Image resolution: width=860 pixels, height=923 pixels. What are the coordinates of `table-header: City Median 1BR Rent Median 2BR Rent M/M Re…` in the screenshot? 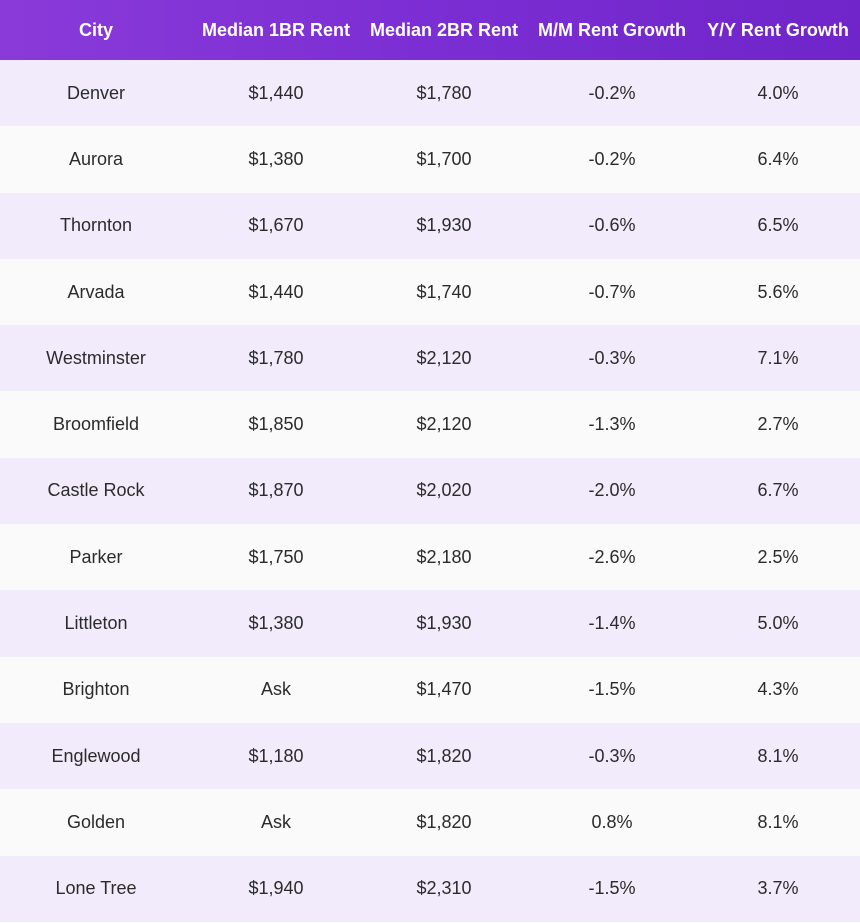 It's located at (430, 30).